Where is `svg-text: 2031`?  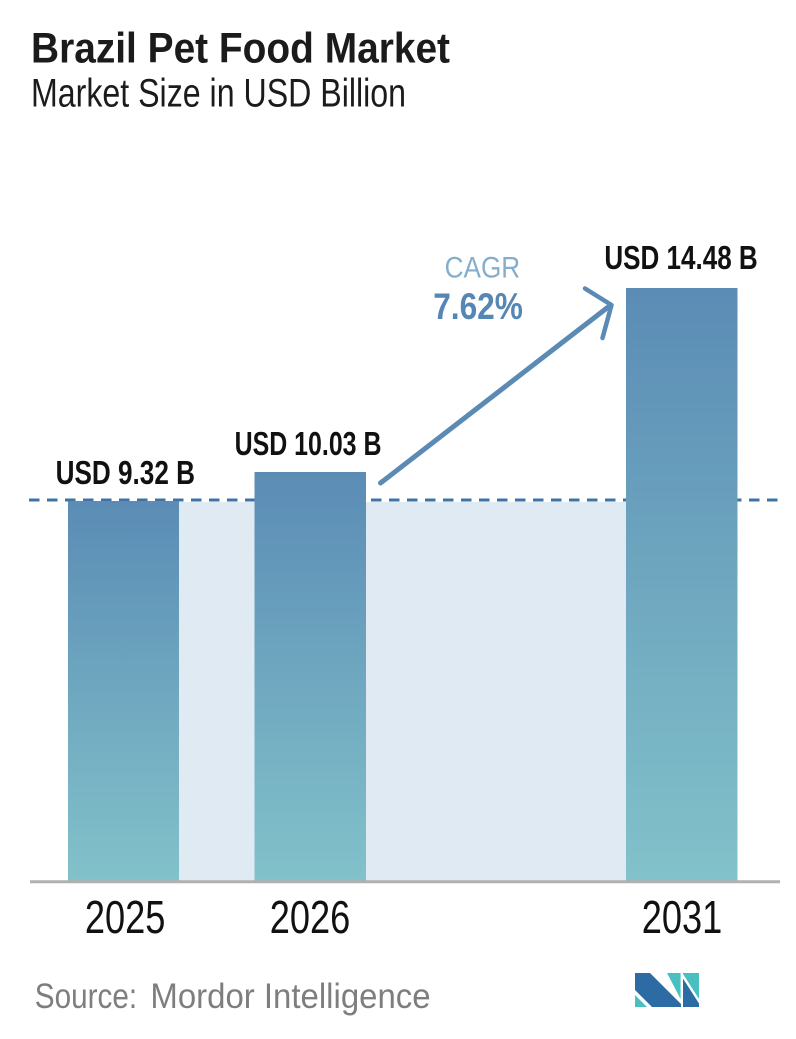
svg-text: 2031 is located at coordinates (682, 917).